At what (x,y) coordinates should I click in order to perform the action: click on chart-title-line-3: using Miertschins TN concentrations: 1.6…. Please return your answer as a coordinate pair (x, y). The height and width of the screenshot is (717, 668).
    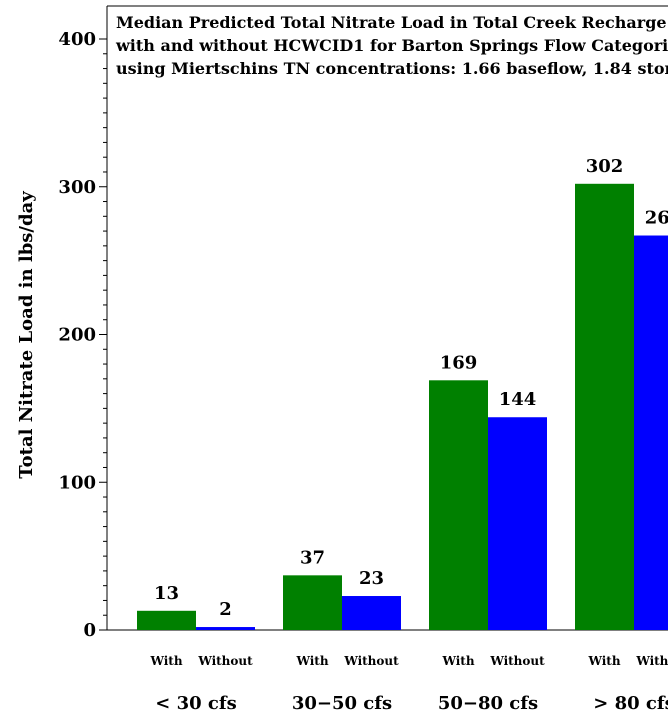
    Looking at the image, I should click on (392, 68).